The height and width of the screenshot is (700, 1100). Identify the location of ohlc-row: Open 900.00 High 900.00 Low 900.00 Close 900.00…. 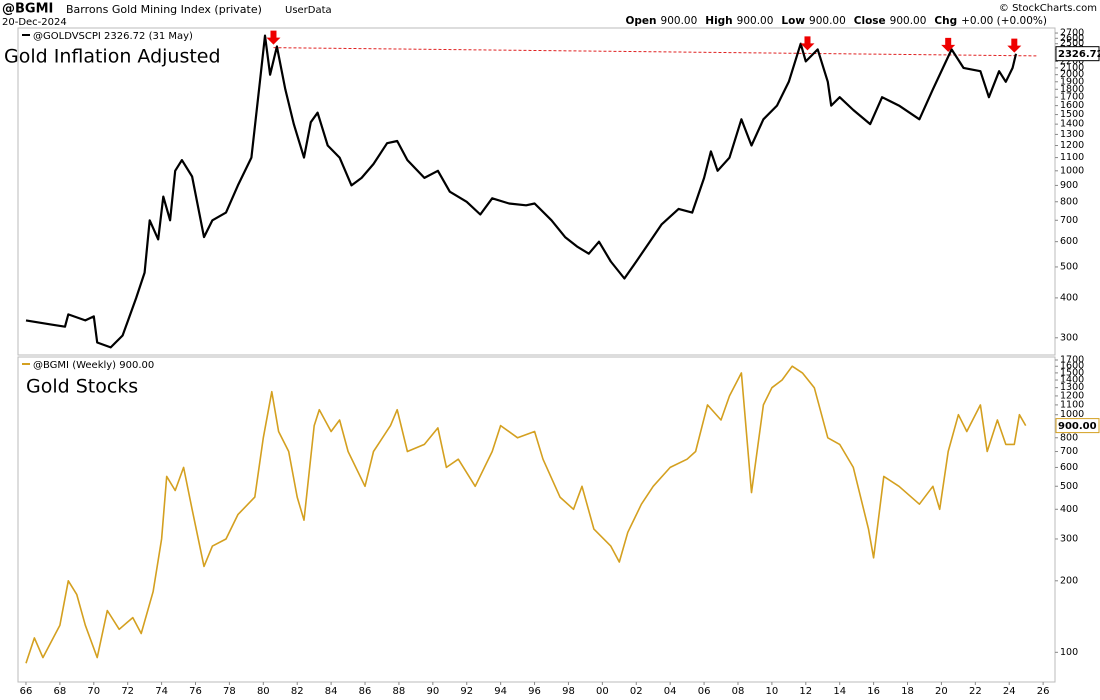
(836, 21).